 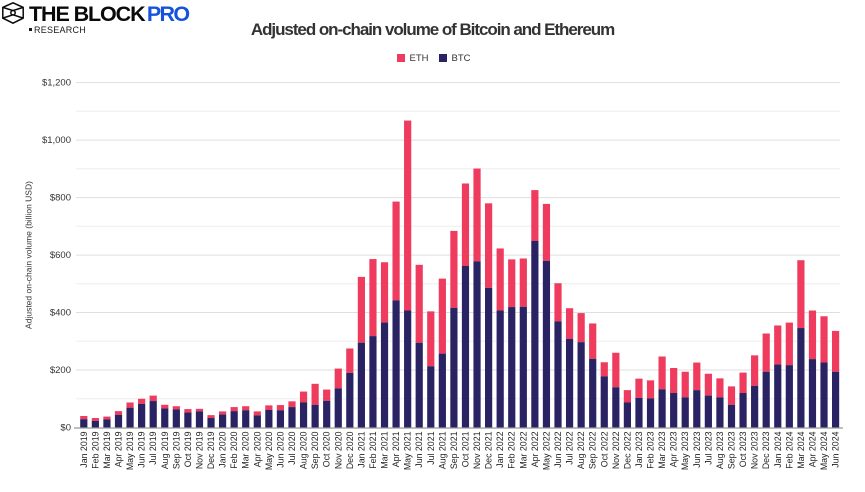 I want to click on svg-text: Sep 2022, so click(x=593, y=450).